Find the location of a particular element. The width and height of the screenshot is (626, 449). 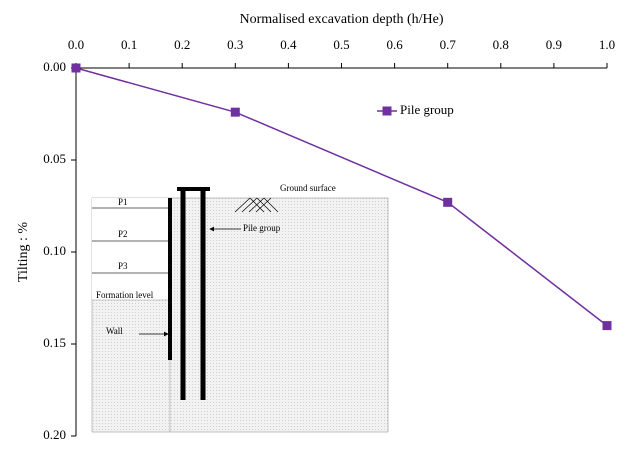

annotation: P3 is located at coordinates (123, 266).